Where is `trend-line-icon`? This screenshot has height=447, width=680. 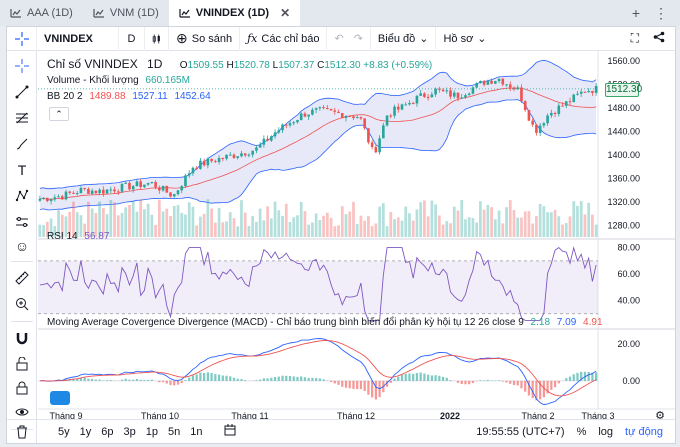
trend-line-icon is located at coordinates (22, 92).